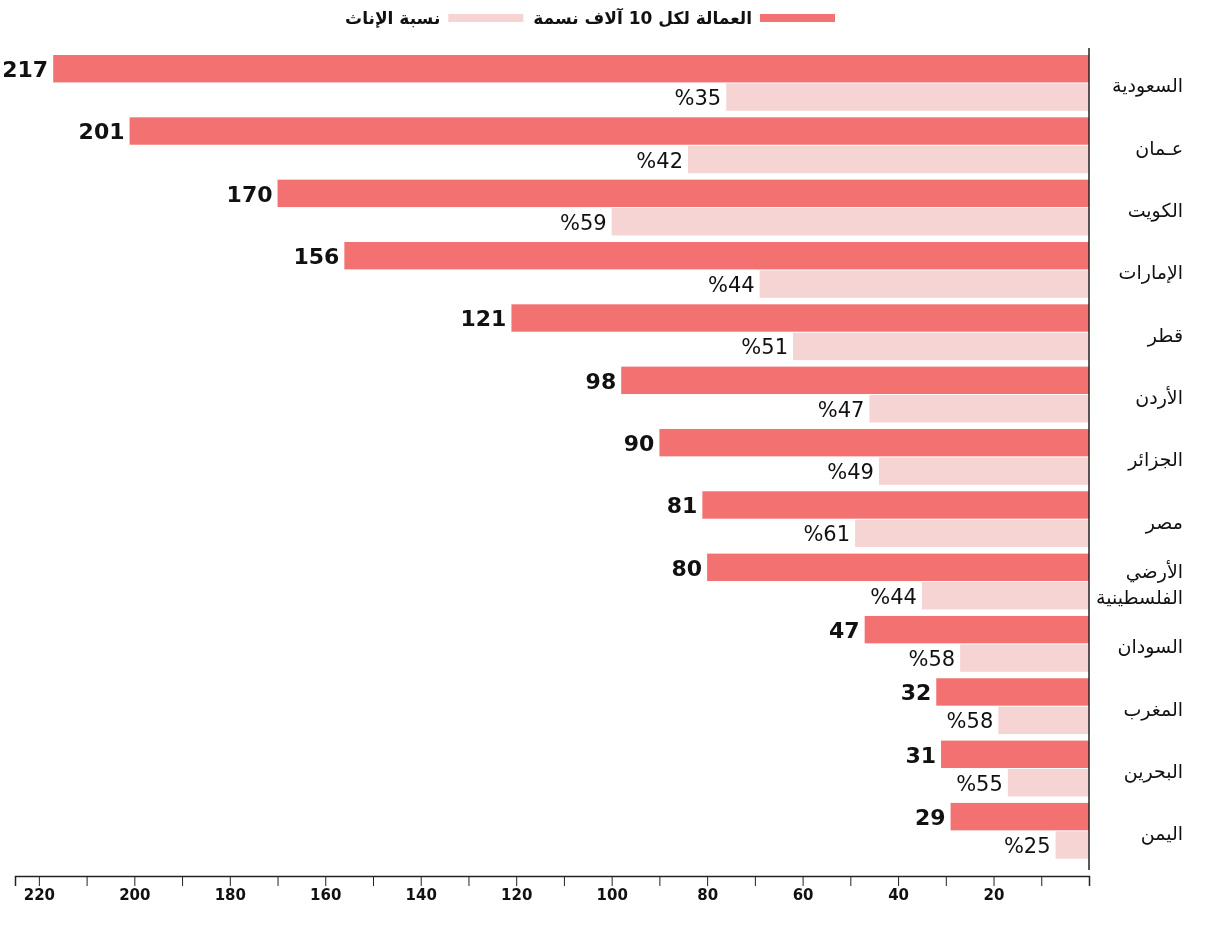 This screenshot has height=946, width=1209. What do you see at coordinates (601, 381) in the screenshot?
I see `data-label: 98` at bounding box center [601, 381].